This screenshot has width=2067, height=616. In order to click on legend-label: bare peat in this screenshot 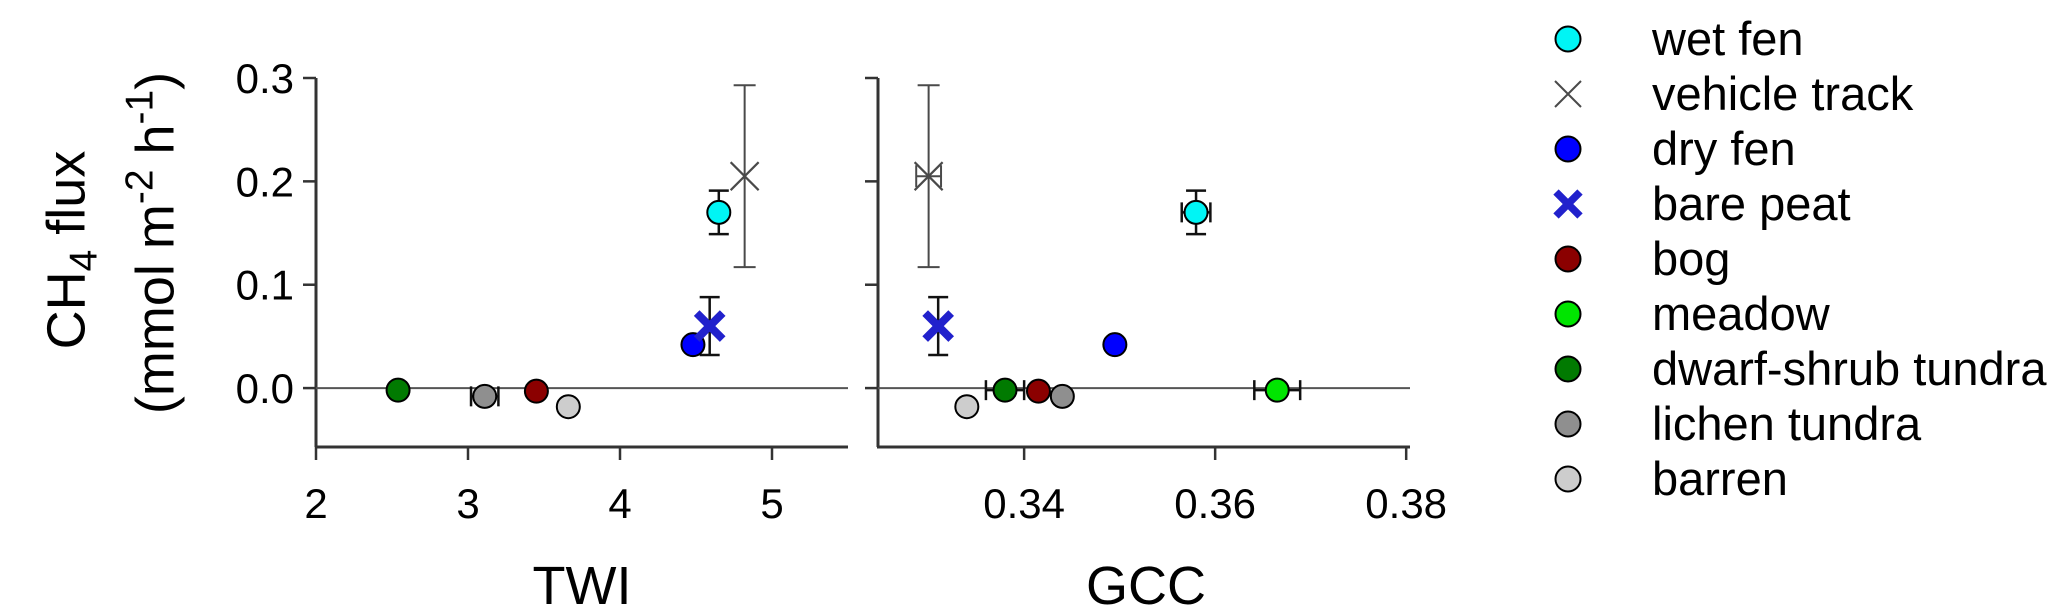, I will do `click(1751, 203)`.